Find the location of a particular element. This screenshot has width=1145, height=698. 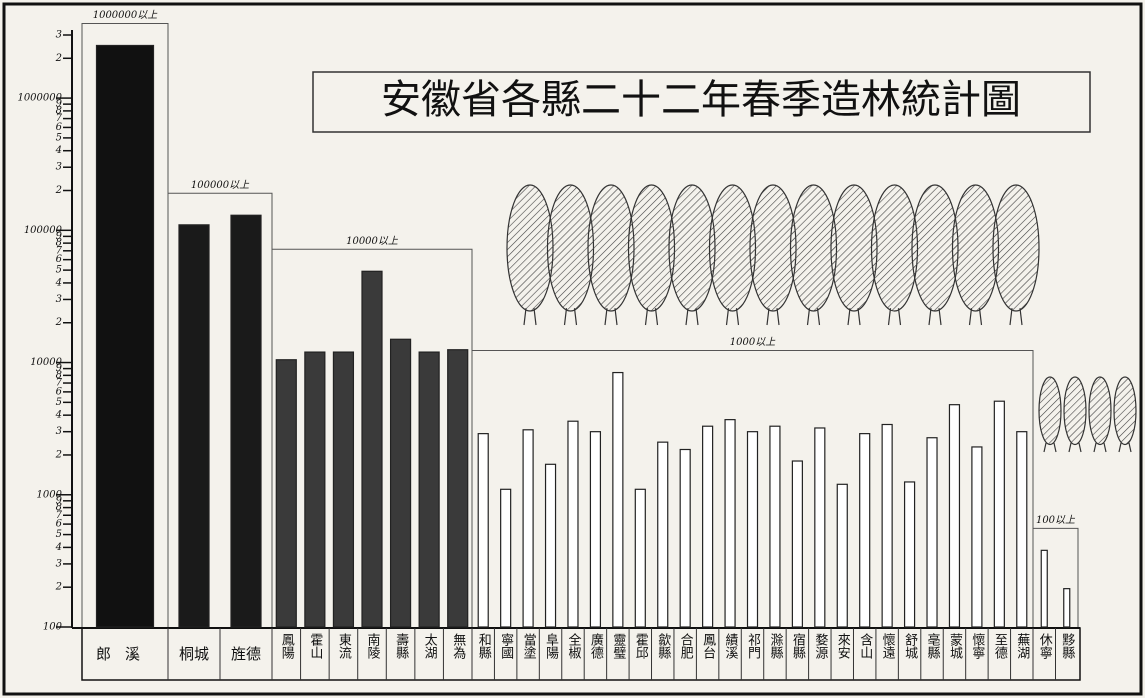

y-tick-label: 1000000 is located at coordinates (39, 98).